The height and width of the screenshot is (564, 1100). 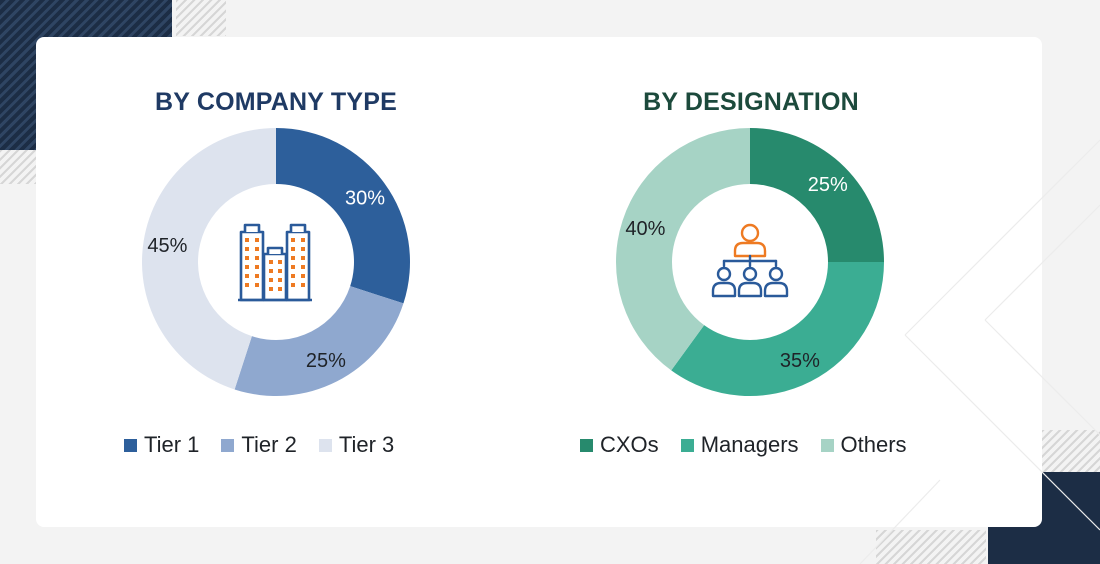 What do you see at coordinates (201, 18) in the screenshot?
I see `decor-hatch-top` at bounding box center [201, 18].